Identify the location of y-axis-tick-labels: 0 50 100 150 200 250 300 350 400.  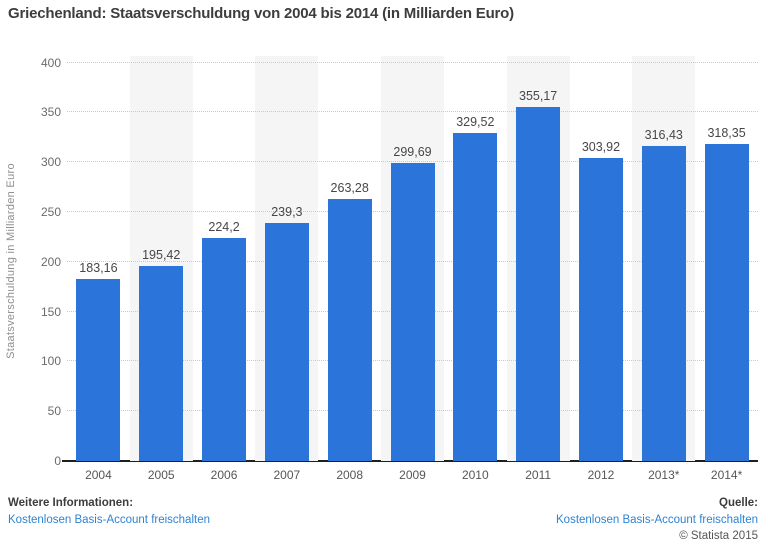
(30, 274).